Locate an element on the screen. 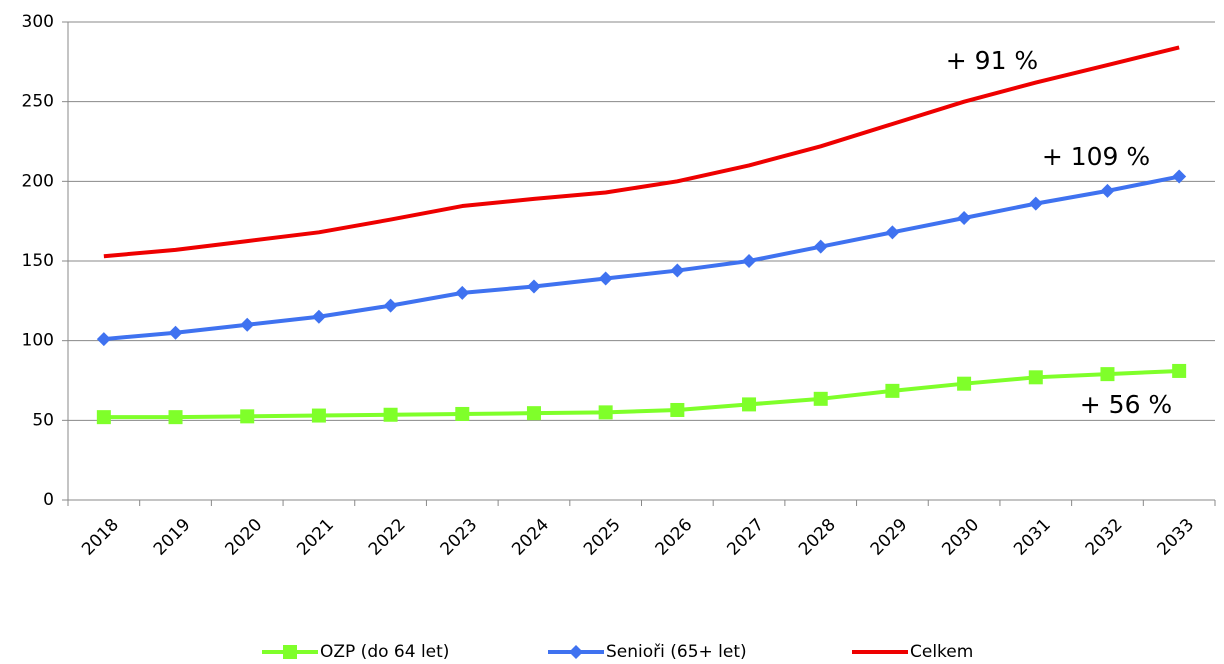 The height and width of the screenshot is (664, 1224). x-tick-label: 2030 is located at coordinates (960, 537).